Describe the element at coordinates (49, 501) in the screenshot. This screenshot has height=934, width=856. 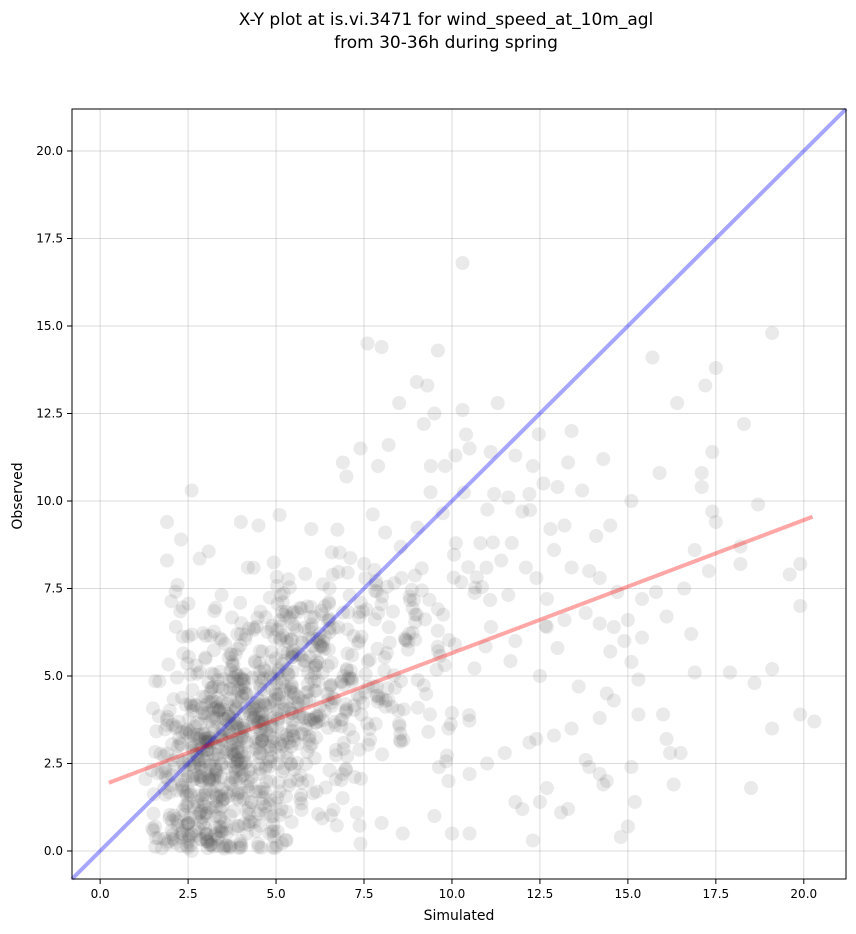
I see `y-tick-label: 10.0` at that location.